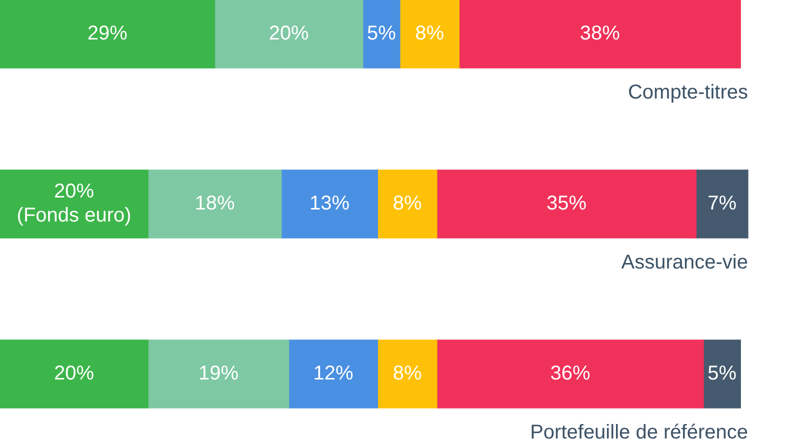 The image size is (800, 444). I want to click on data-label: 36%, so click(570, 373).